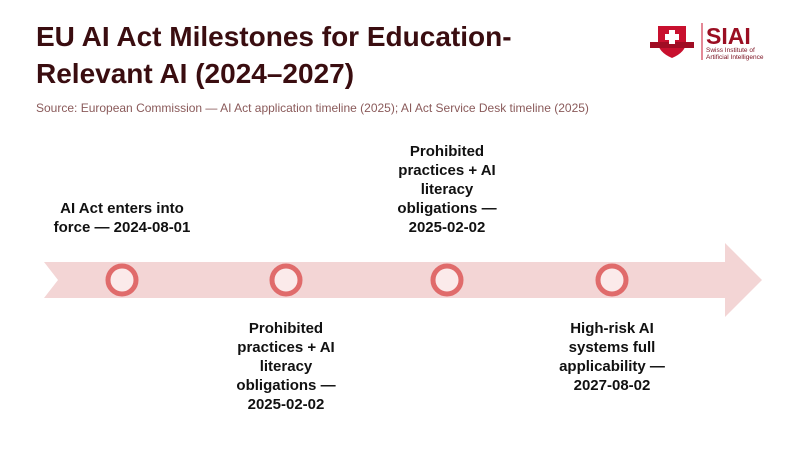 The height and width of the screenshot is (450, 800). I want to click on logo-text: SIAI, so click(728, 36).